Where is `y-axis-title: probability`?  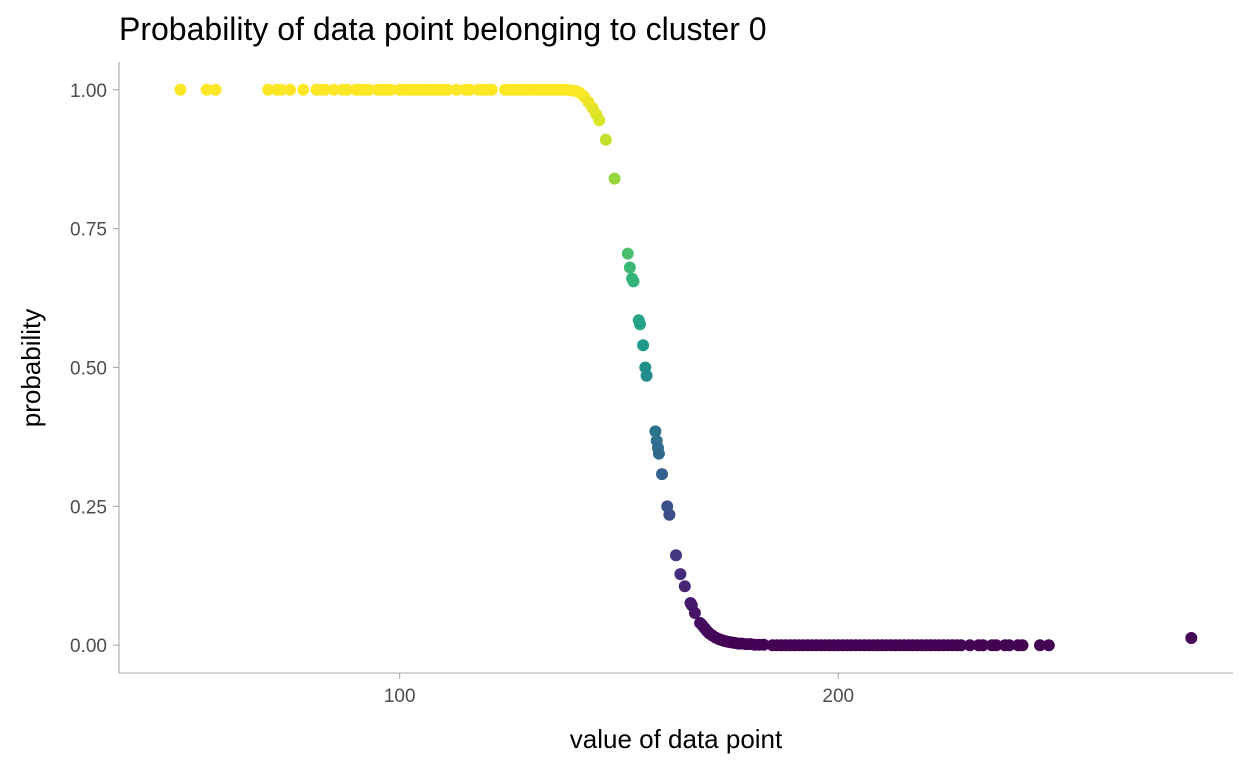 y-axis-title: probability is located at coordinates (31, 368).